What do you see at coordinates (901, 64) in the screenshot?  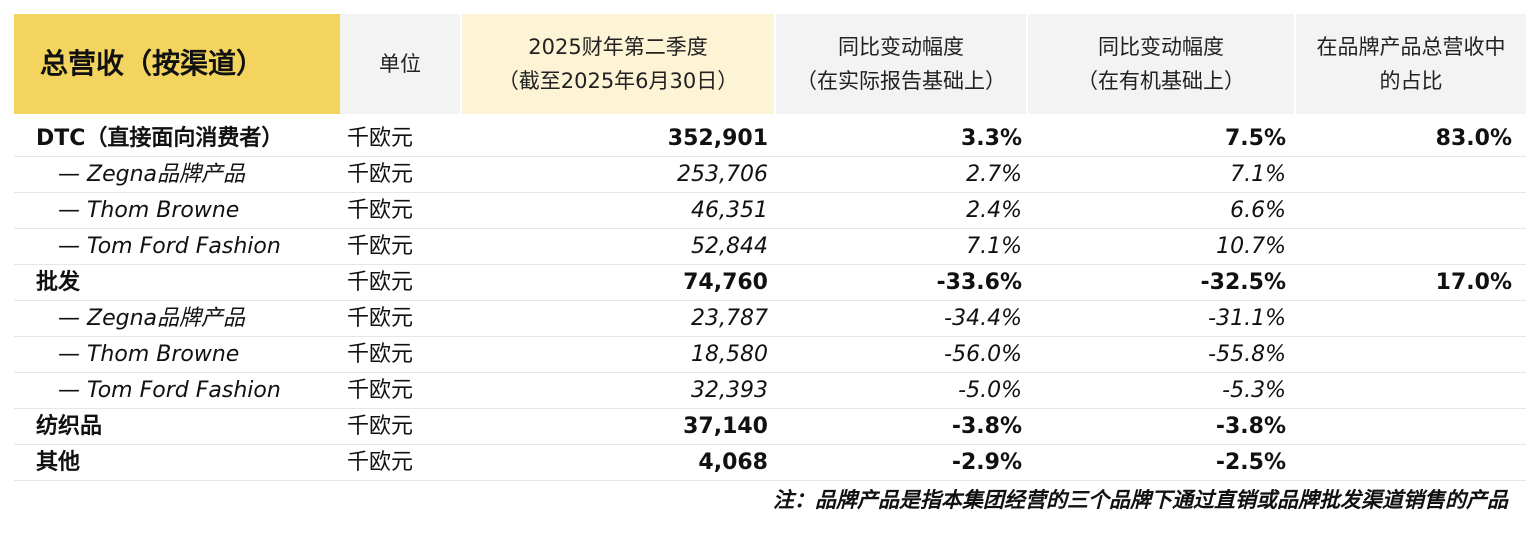 I see `header-yoy-reported: 同比变动幅度 （在实际报告基础上）` at bounding box center [901, 64].